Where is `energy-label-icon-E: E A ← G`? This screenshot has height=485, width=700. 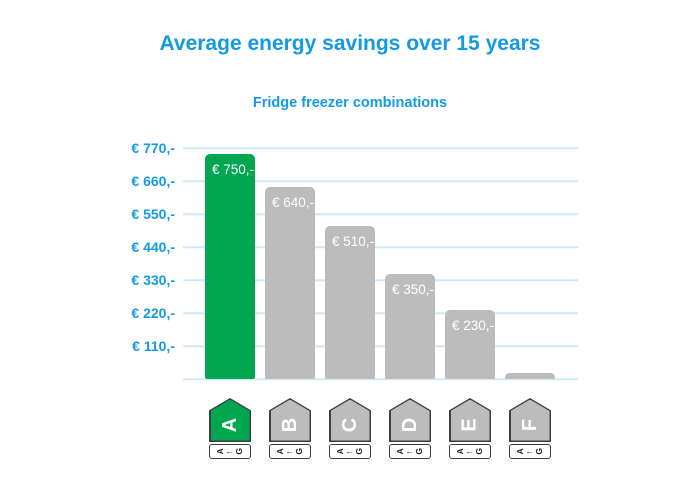
energy-label-icon-E: E A ← G is located at coordinates (470, 429).